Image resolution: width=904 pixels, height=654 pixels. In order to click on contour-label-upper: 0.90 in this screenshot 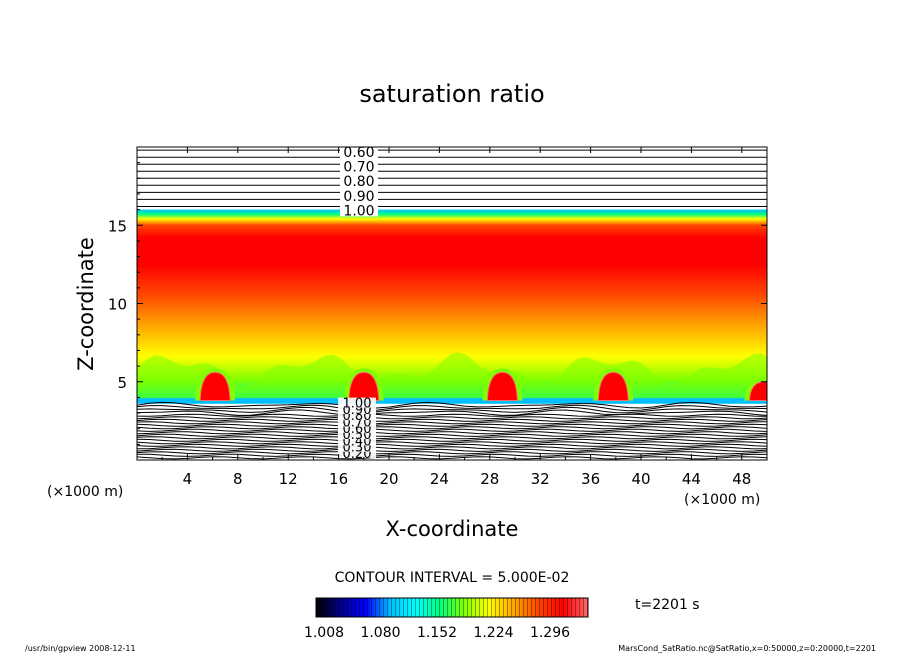, I will do `click(358, 197)`.